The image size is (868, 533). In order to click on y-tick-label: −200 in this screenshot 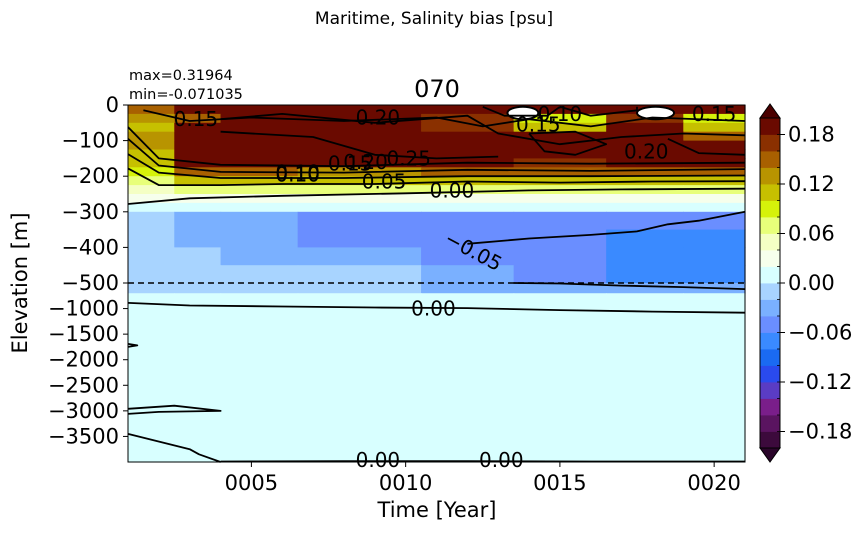, I will do `click(90, 176)`.